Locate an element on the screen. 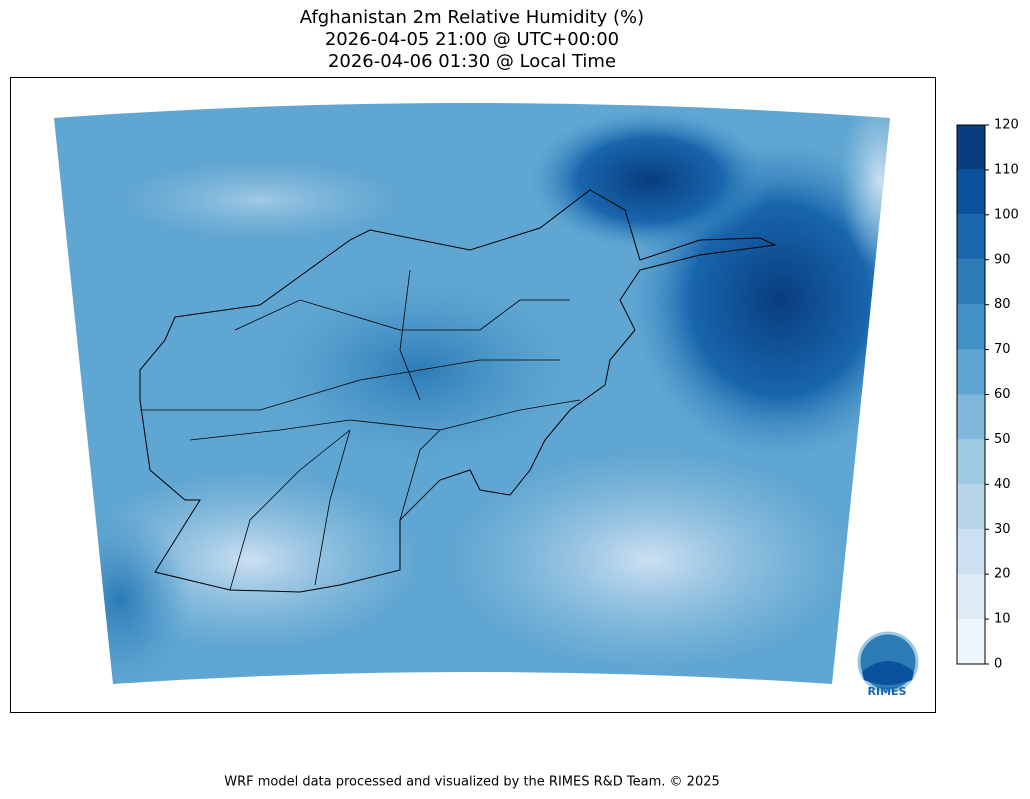  colorbar-tick-label: 60 is located at coordinates (1002, 394).